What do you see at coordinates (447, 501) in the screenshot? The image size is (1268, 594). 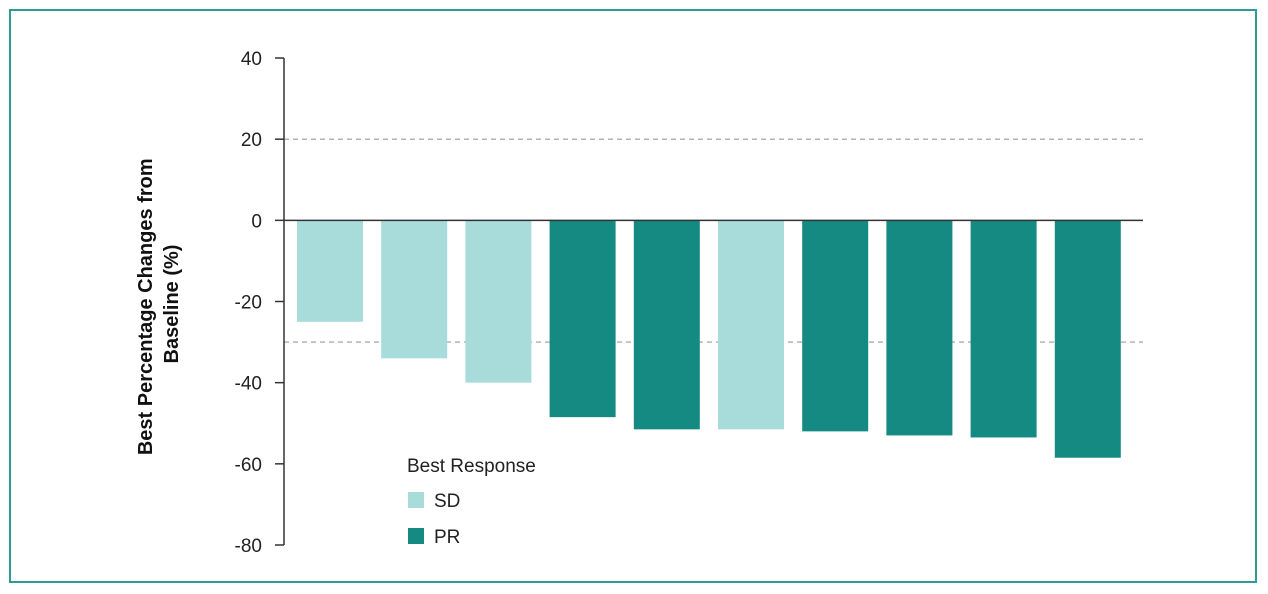 I see `legend-label-sd: SD` at bounding box center [447, 501].